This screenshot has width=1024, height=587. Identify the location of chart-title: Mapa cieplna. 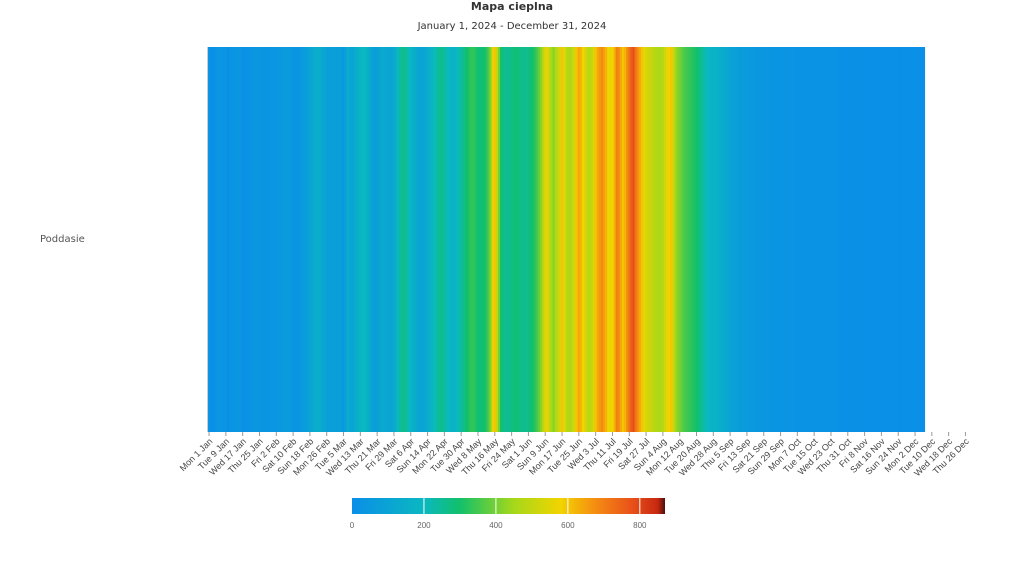
(512, 6).